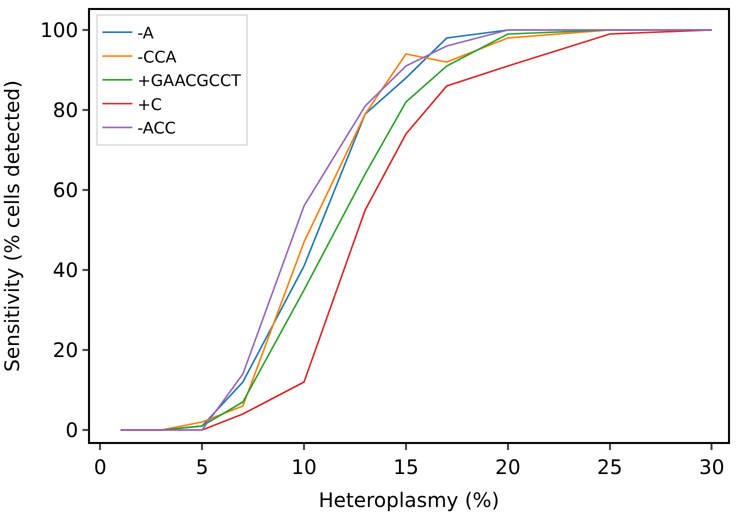  I want to click on legend-label: +C, so click(149, 104).